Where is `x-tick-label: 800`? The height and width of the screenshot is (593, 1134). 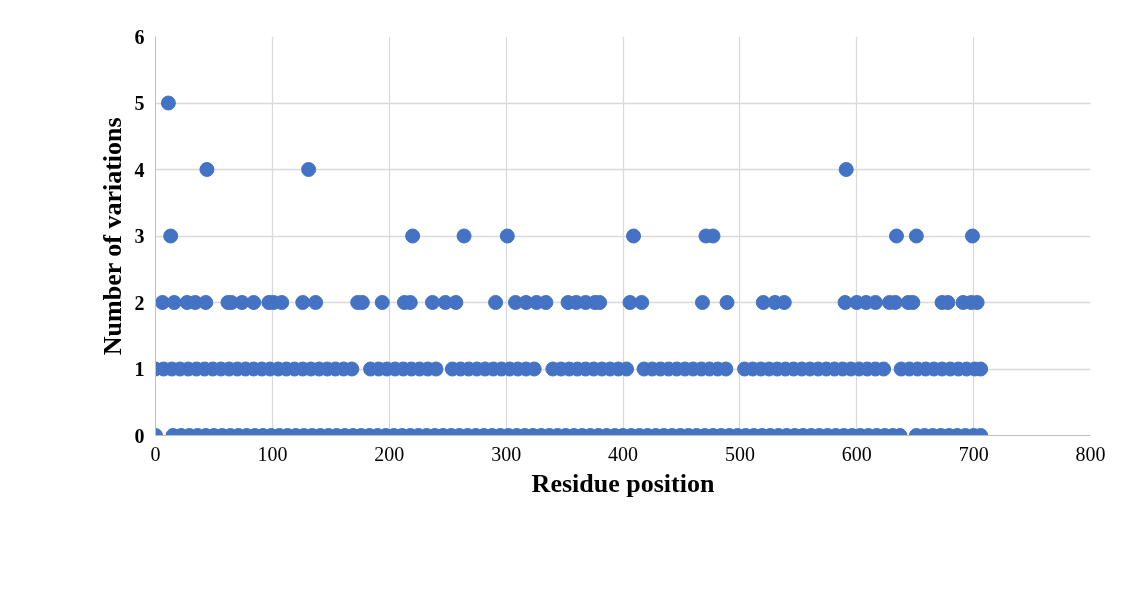 x-tick-label: 800 is located at coordinates (1090, 453).